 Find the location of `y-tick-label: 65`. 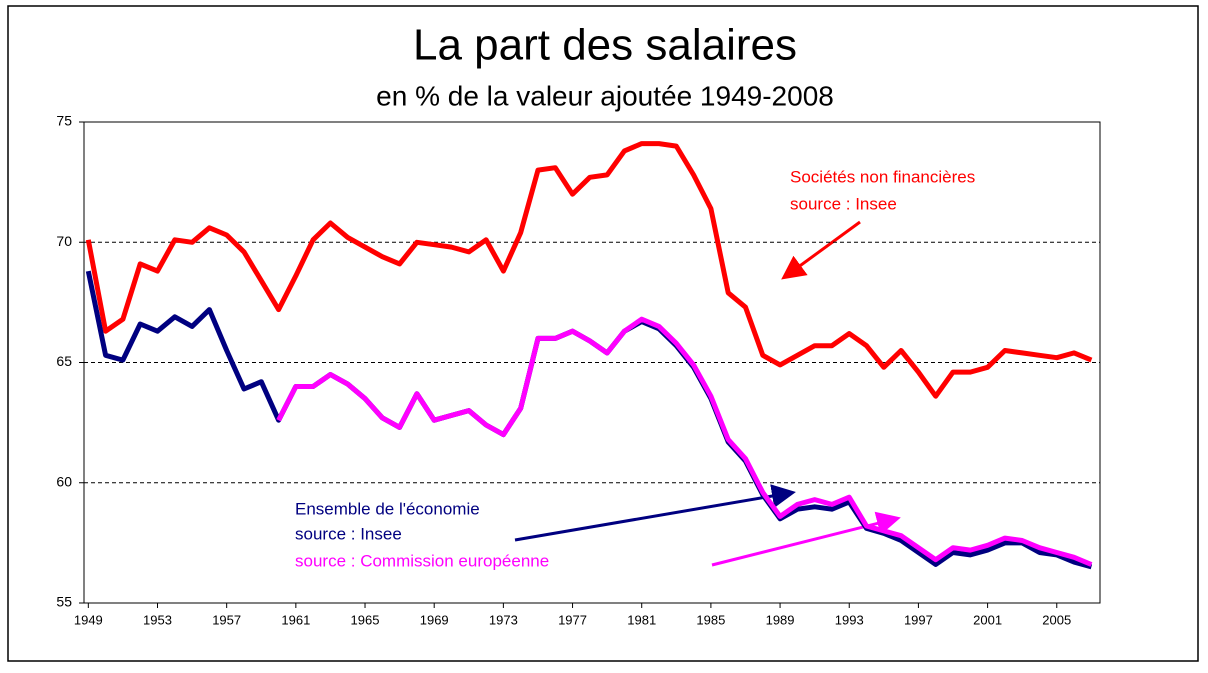

y-tick-label: 65 is located at coordinates (64, 361).